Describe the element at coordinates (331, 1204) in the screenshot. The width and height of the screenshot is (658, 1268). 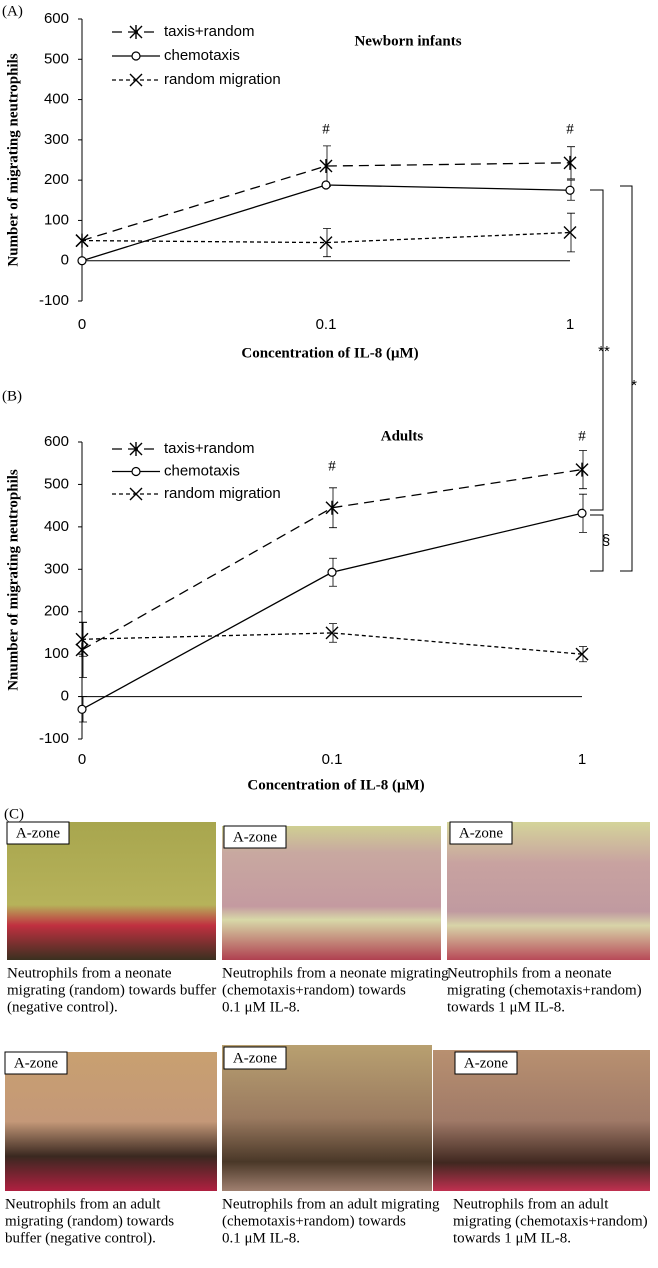
I see `caption-line: Neutrophils from an adult migrating` at that location.